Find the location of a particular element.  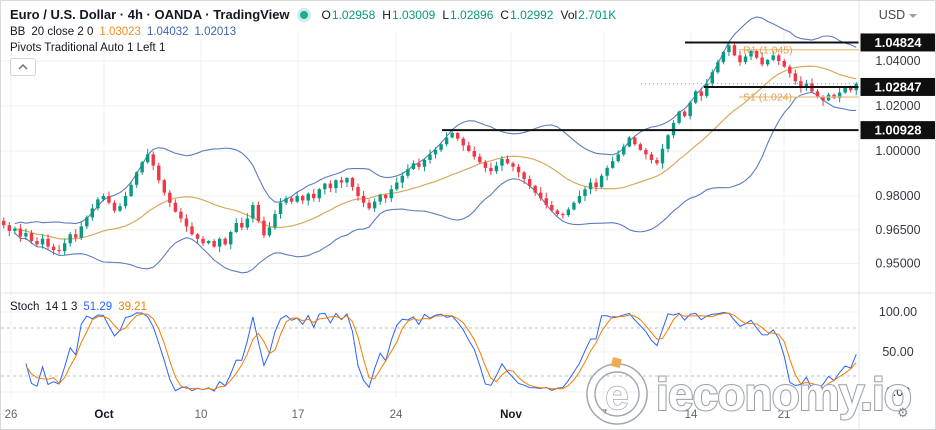

price-line-badge: 1.04824 is located at coordinates (898, 42).